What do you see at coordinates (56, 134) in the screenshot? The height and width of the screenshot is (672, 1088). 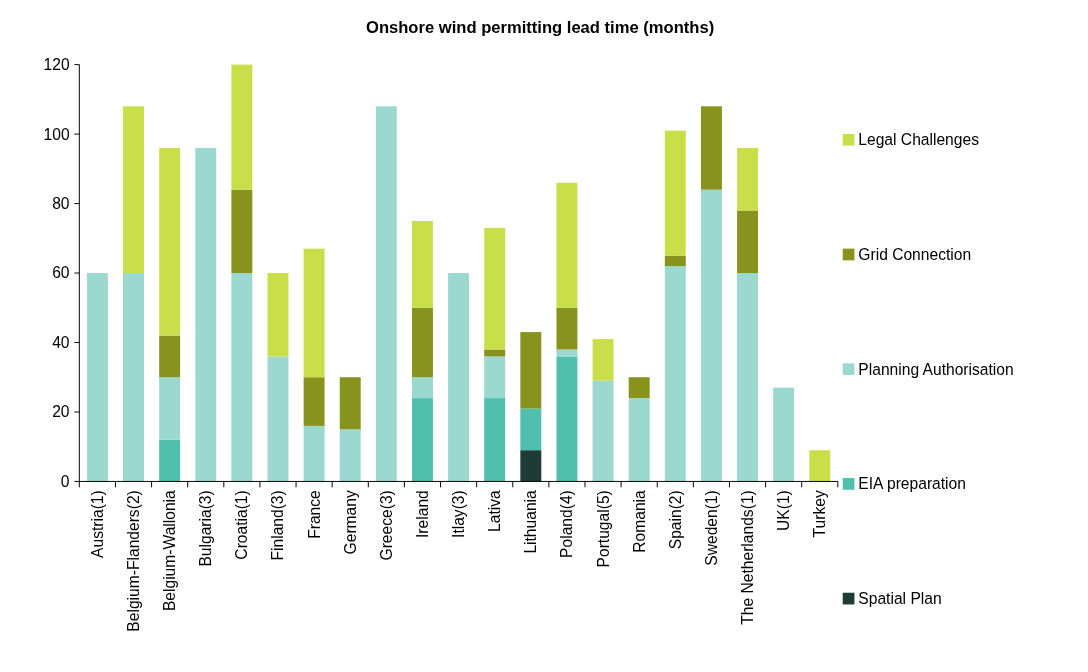 I see `y-tick-label: 100` at bounding box center [56, 134].